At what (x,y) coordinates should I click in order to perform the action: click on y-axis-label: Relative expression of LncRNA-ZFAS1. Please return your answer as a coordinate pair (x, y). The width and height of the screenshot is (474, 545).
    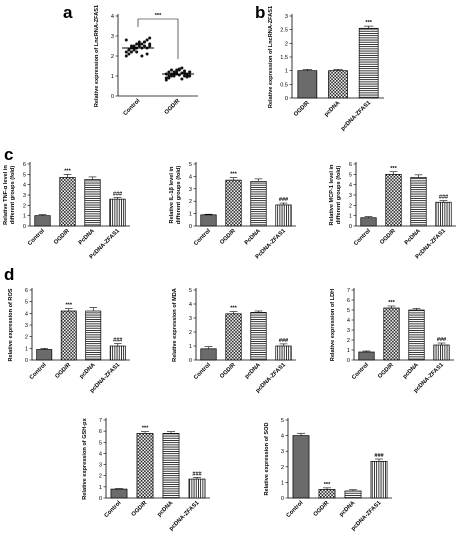
    Looking at the image, I should click on (271, 57).